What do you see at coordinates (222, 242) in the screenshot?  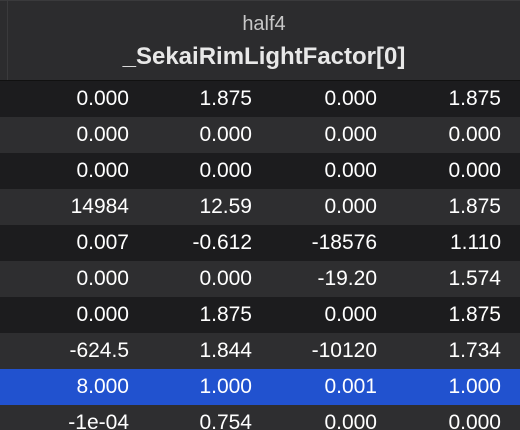 I see `value-y: -0.612` at bounding box center [222, 242].